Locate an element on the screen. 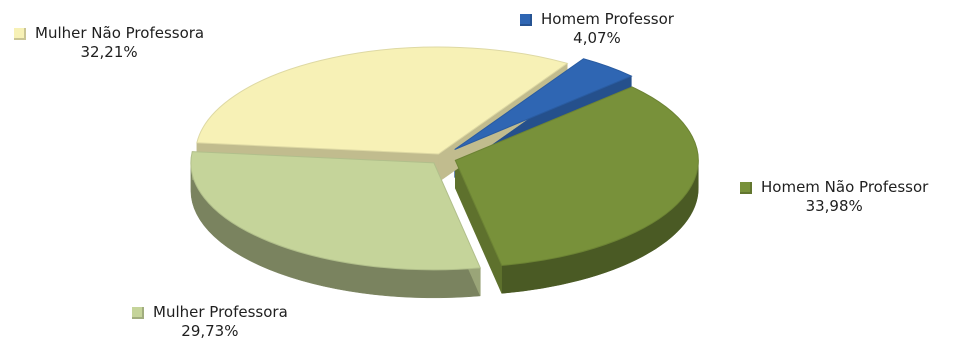 The height and width of the screenshot is (349, 978). data-label-homem-nao-professor: Homem Não Professor 33,98% is located at coordinates (834, 197).